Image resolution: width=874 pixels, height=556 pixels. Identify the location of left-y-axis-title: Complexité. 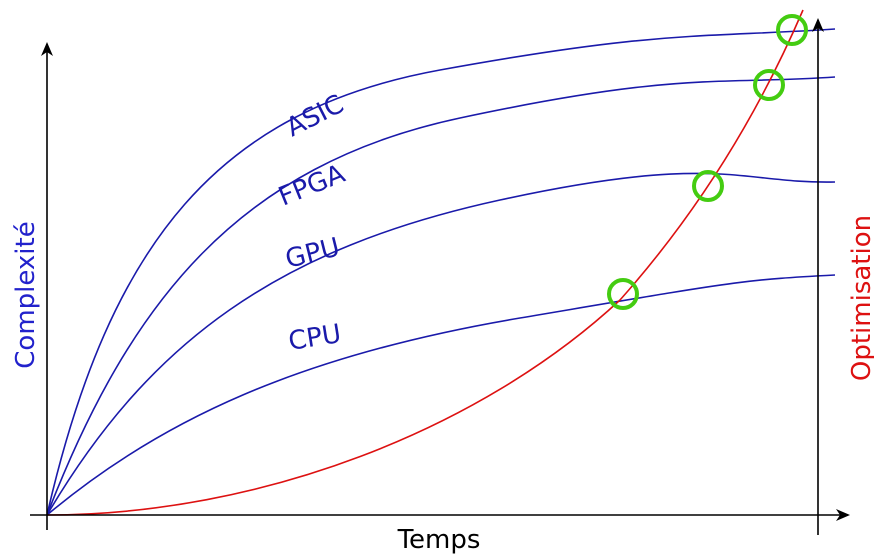
(26, 294).